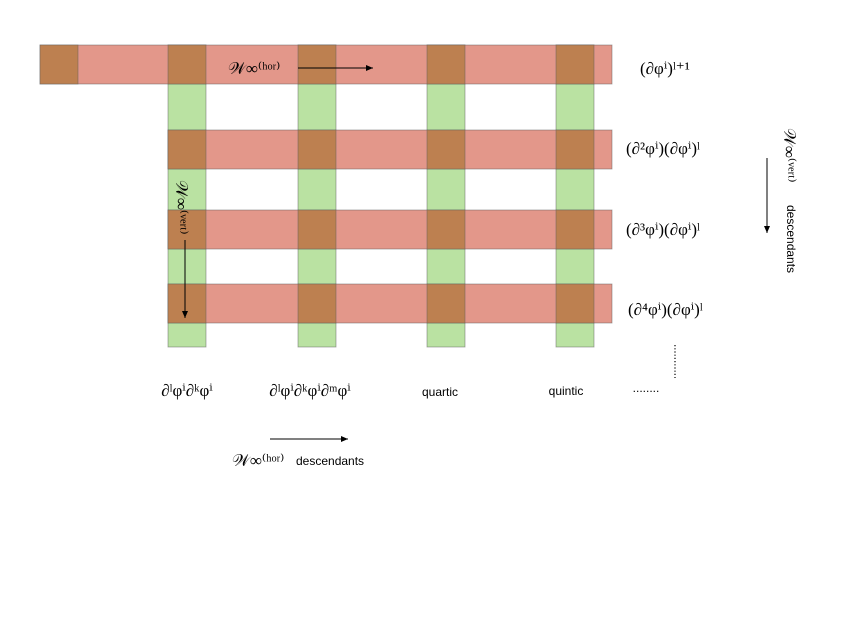 This screenshot has width=845, height=634. Describe the element at coordinates (440, 392) in the screenshot. I see `column-label: quartic` at that location.